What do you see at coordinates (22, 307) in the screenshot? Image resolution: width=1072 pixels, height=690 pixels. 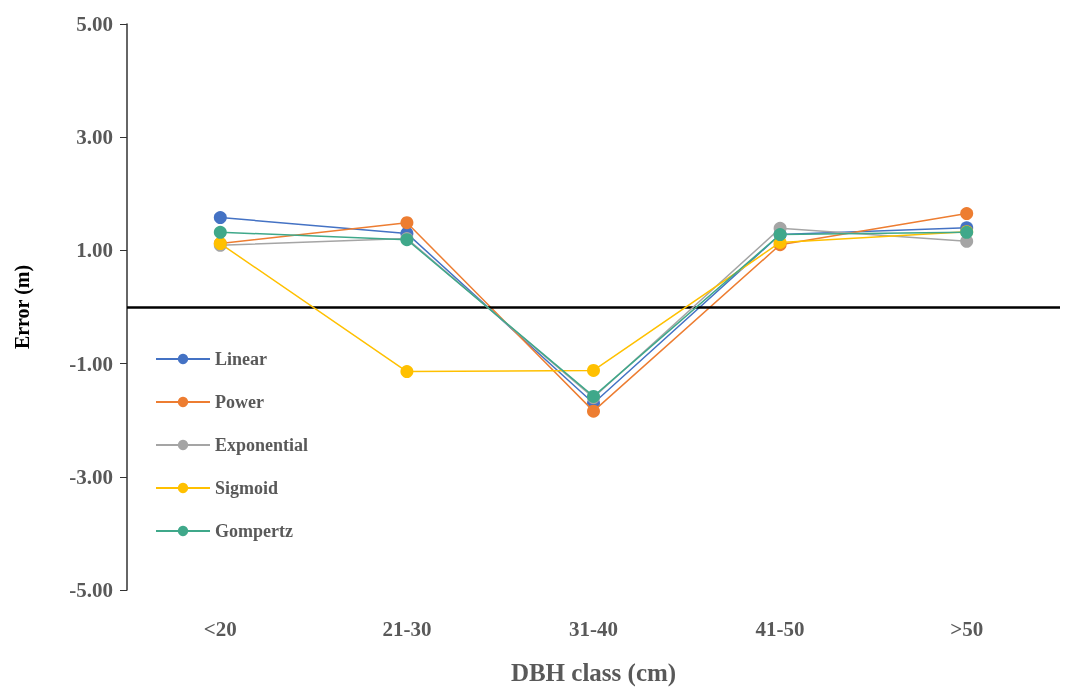 I see `y-axis-title: Error (m)` at bounding box center [22, 307].